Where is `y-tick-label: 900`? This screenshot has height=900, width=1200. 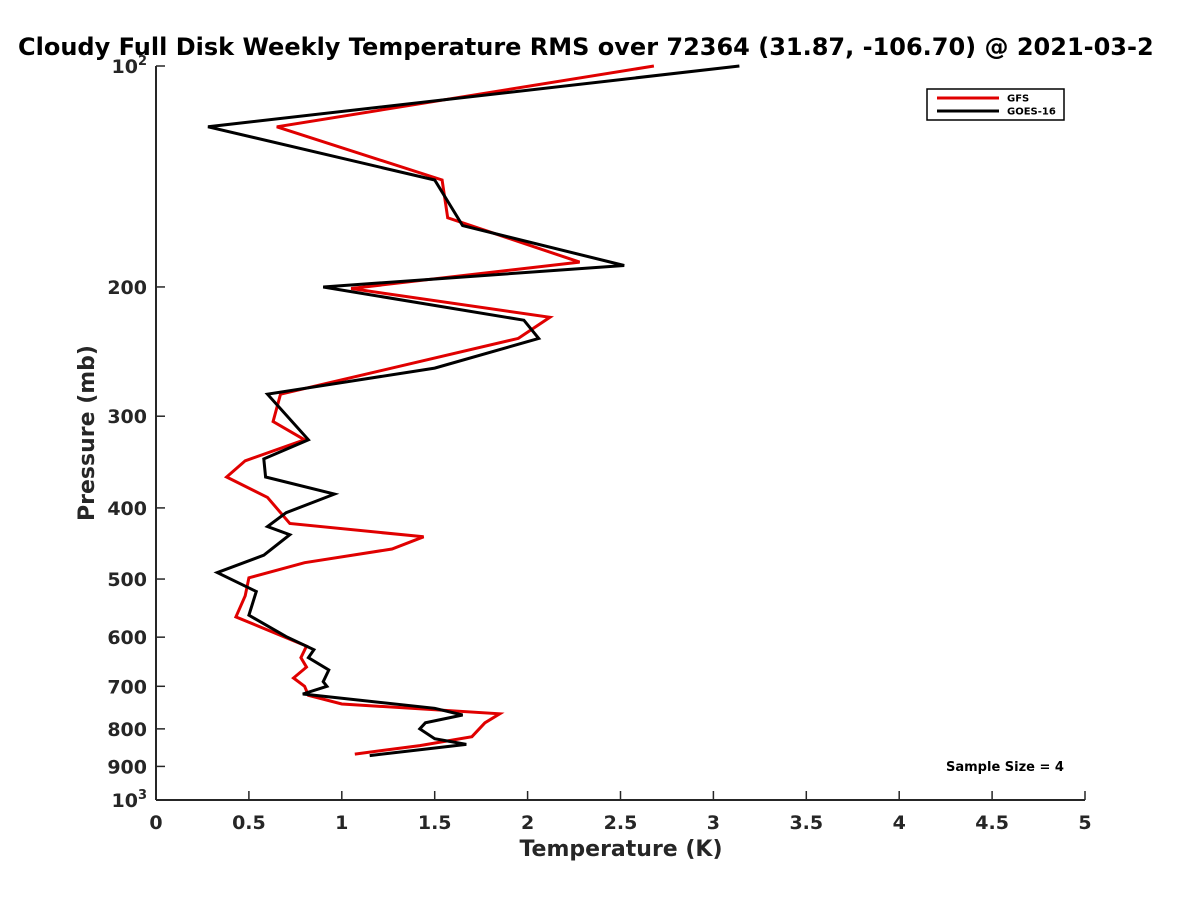 y-tick-label: 900 is located at coordinates (127, 767).